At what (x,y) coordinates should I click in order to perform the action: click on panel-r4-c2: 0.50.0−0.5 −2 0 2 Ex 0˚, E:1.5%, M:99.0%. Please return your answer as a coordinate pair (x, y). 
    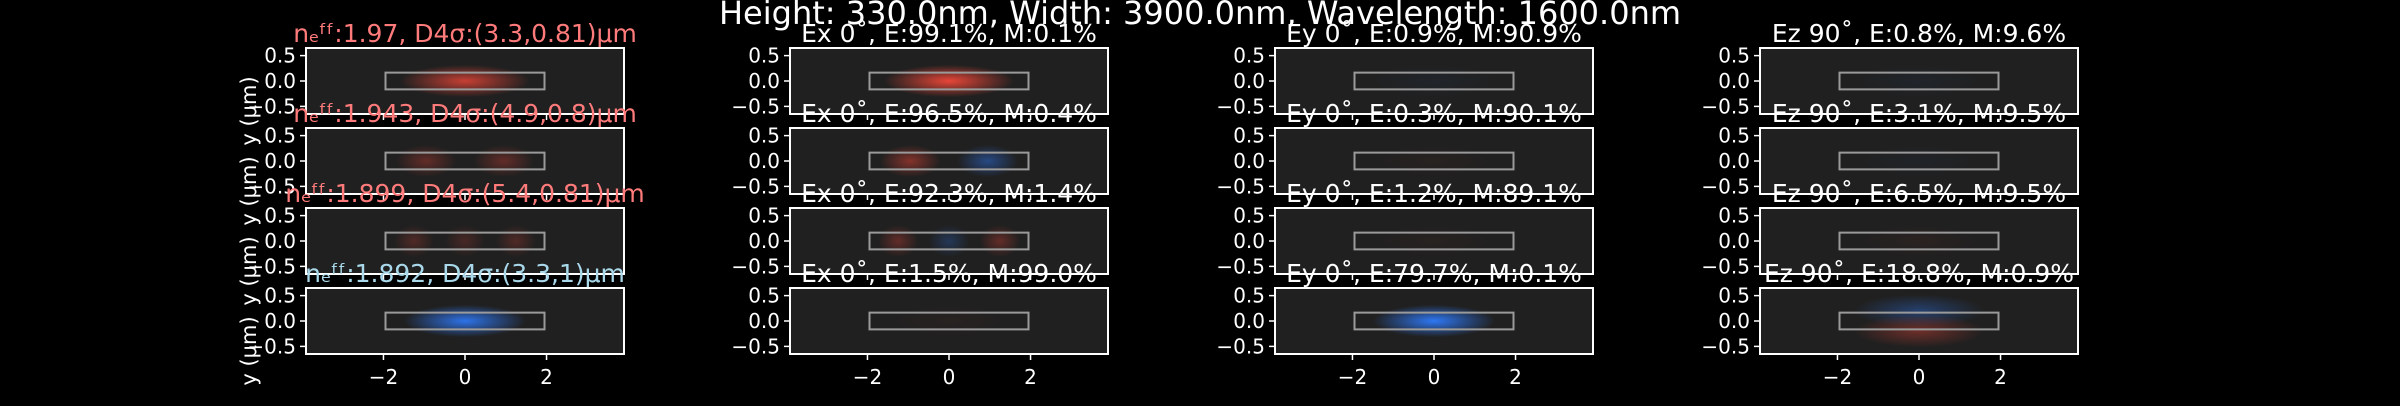
    Looking at the image, I should click on (920, 324).